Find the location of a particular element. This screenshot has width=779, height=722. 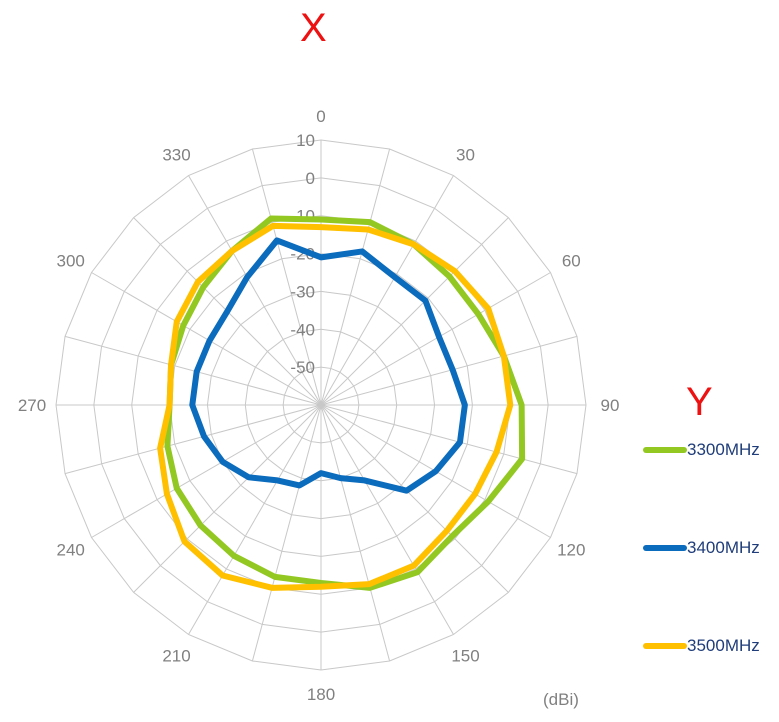

radial-tick-label: 0 is located at coordinates (310, 178).